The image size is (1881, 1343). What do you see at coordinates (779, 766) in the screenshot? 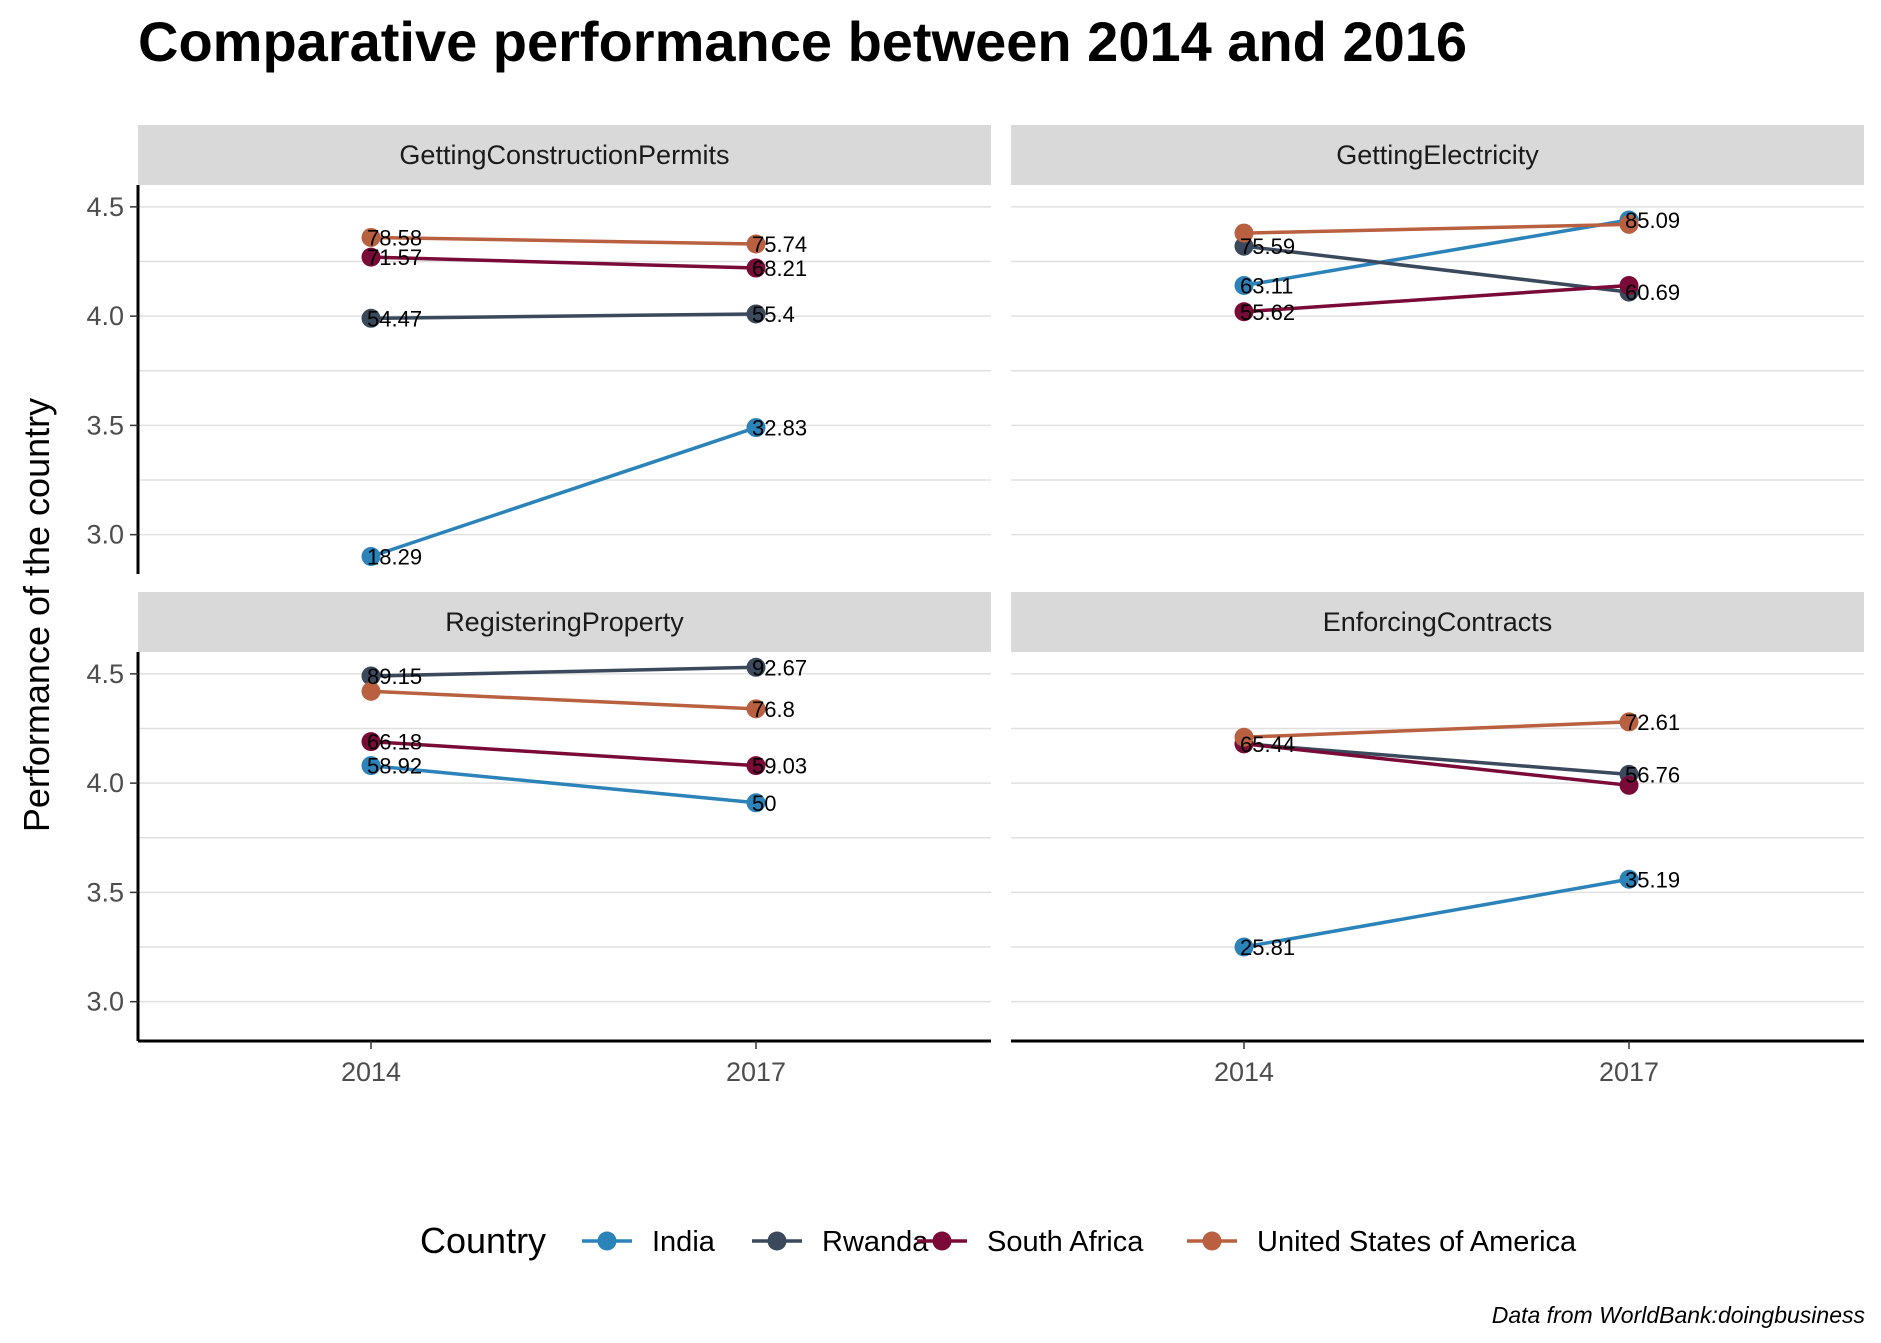
I see `data-label: 59.03` at bounding box center [779, 766].